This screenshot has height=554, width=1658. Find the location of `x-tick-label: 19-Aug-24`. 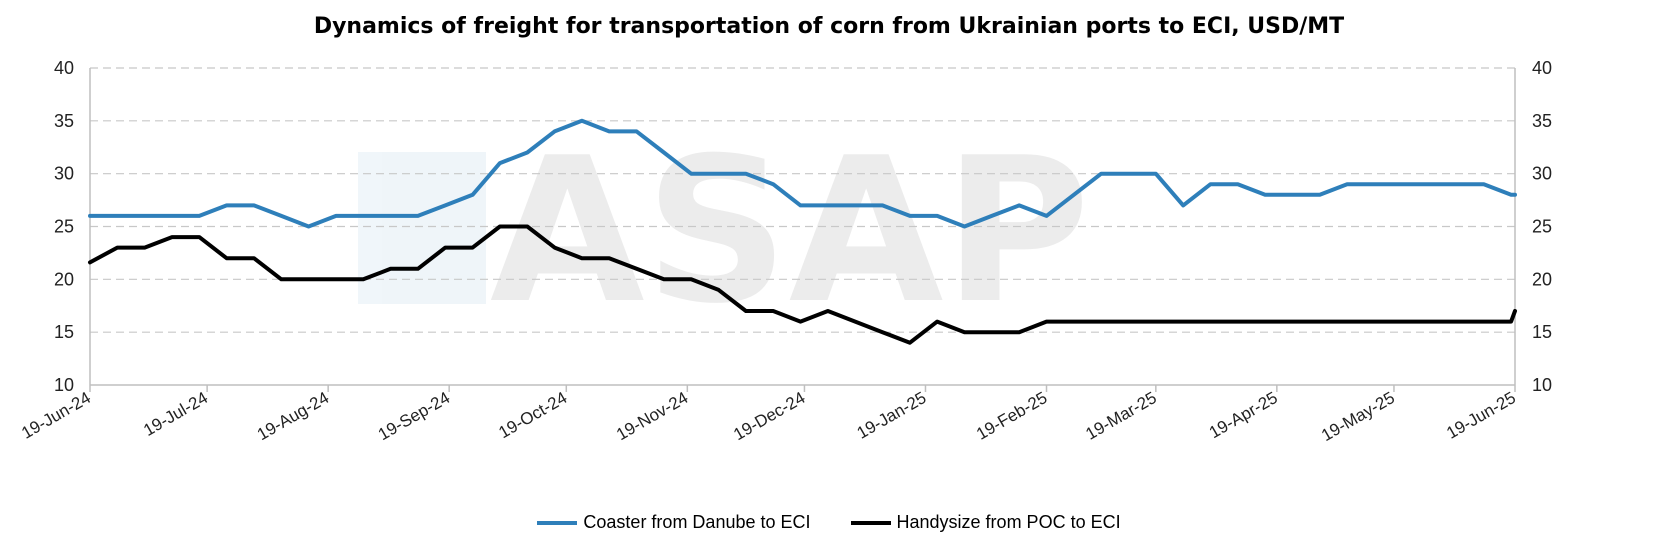

x-tick-label: 19-Aug-24 is located at coordinates (293, 416).